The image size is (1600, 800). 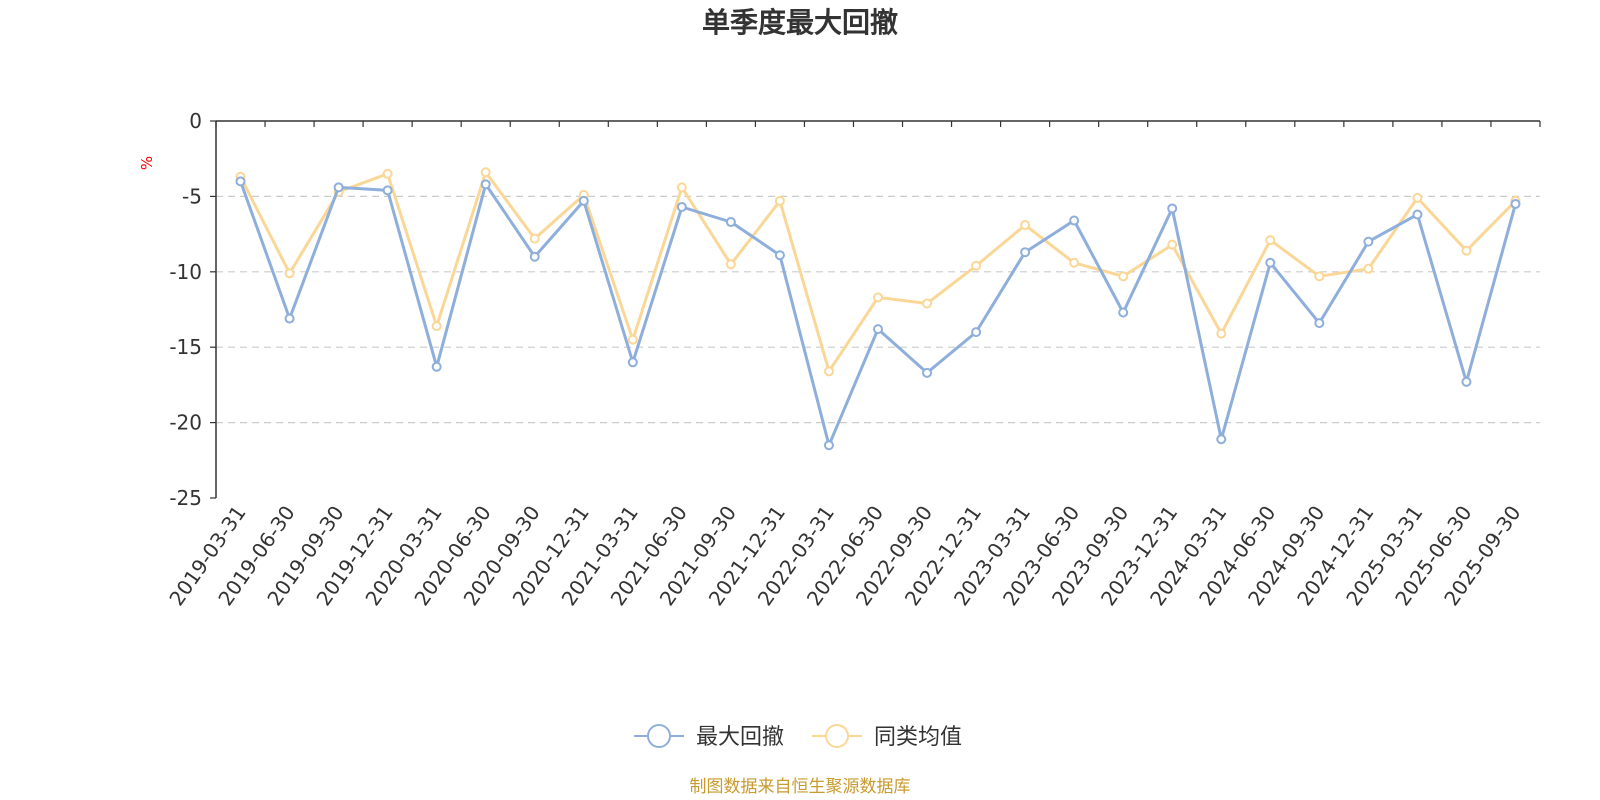 I want to click on y-tick-label: -15, so click(x=185, y=347).